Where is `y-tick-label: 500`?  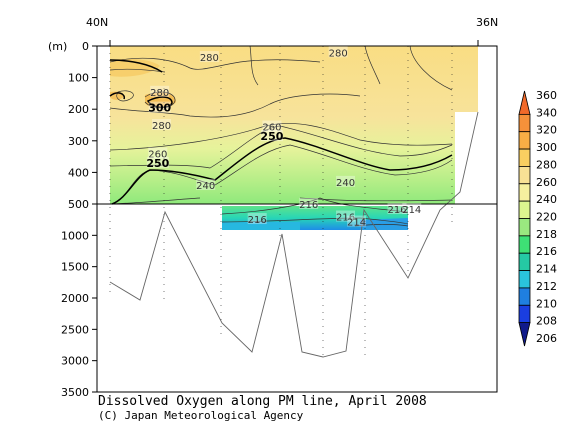
y-tick-label: 500 is located at coordinates (78, 204).